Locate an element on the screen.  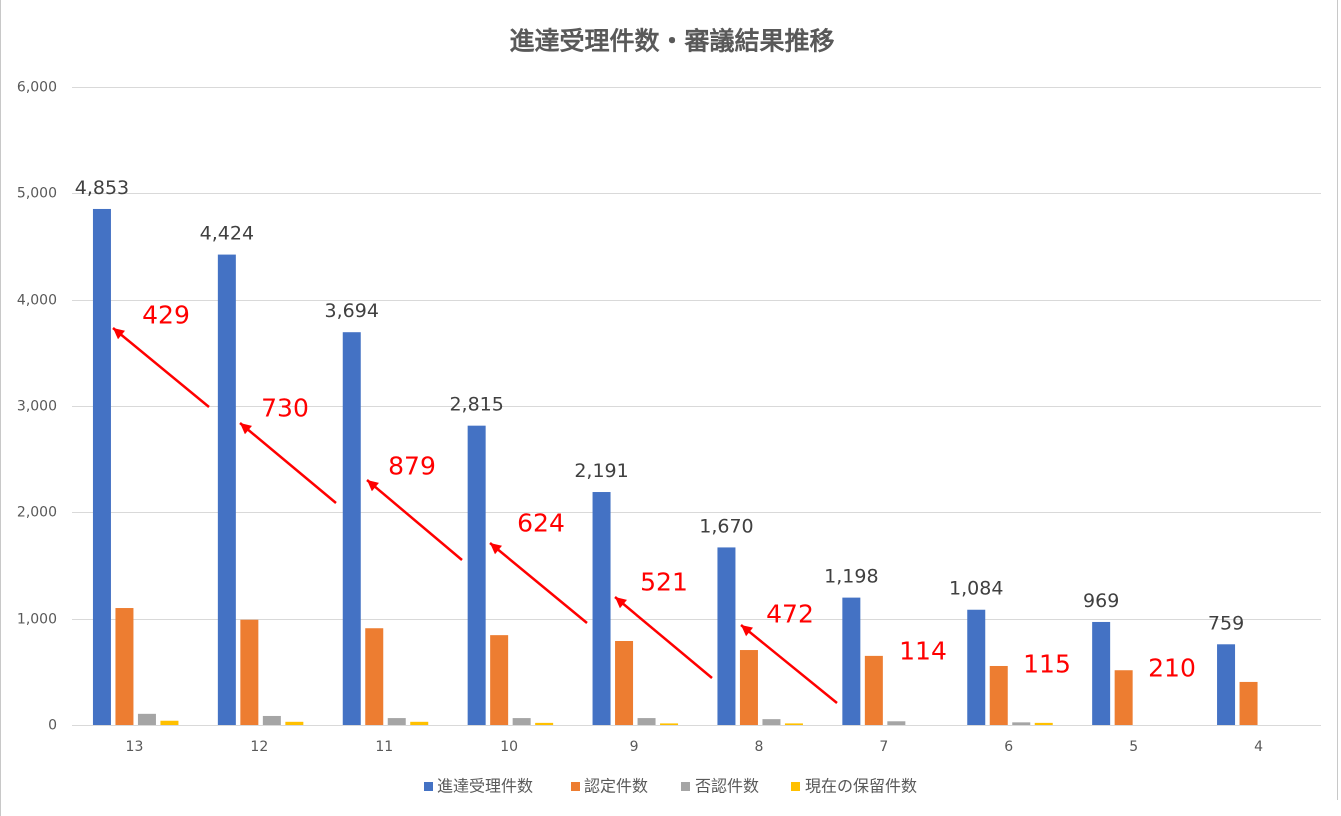
annotation-label: 114 is located at coordinates (923, 651).